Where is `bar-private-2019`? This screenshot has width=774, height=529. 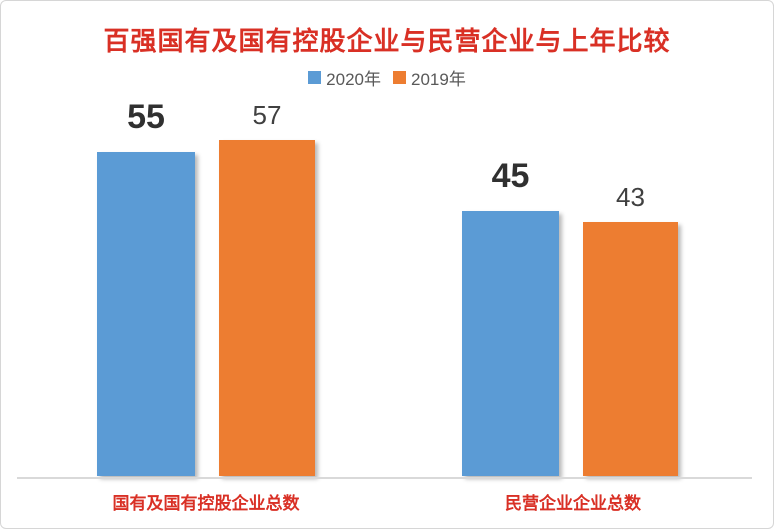 bar-private-2019 is located at coordinates (630, 349).